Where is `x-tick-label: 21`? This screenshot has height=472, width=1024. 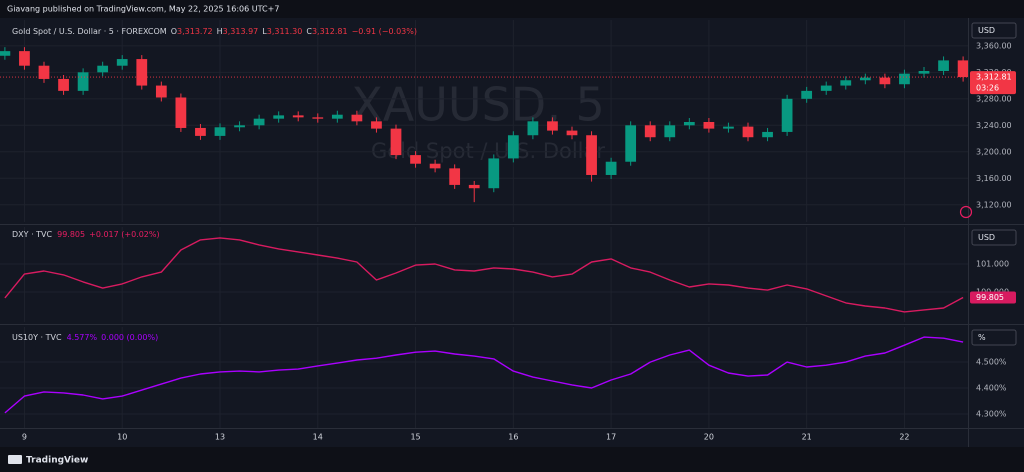
x-tick-label: 21 is located at coordinates (807, 437).